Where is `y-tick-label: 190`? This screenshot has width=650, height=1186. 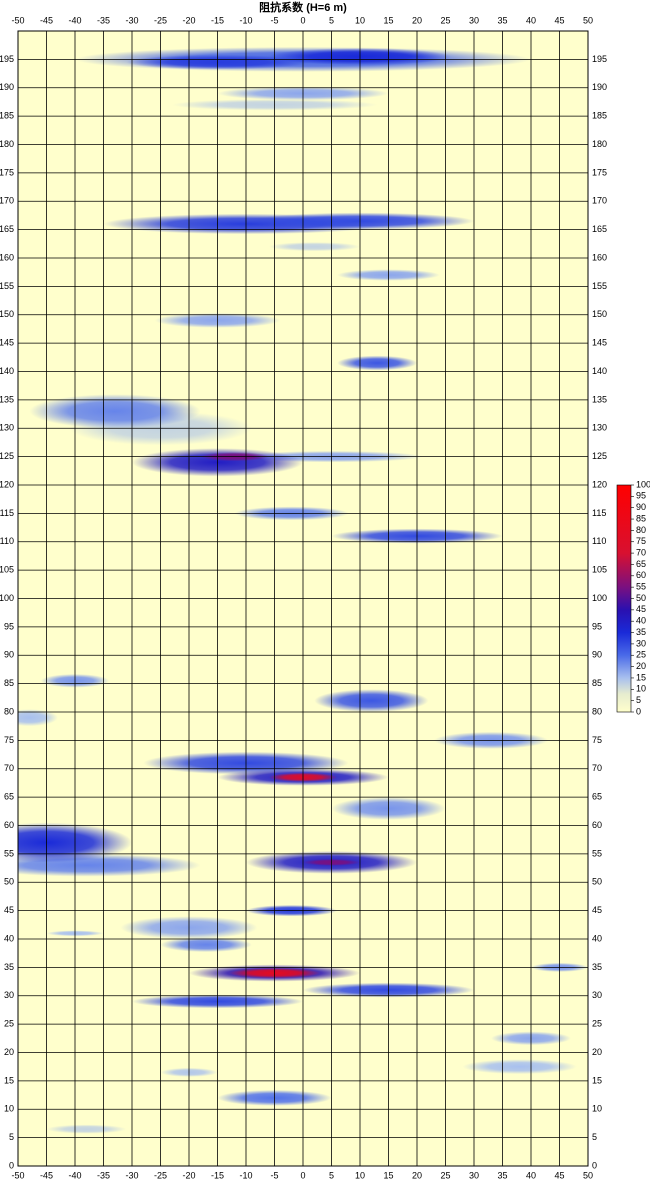
y-tick-label: 190 is located at coordinates (7, 87).